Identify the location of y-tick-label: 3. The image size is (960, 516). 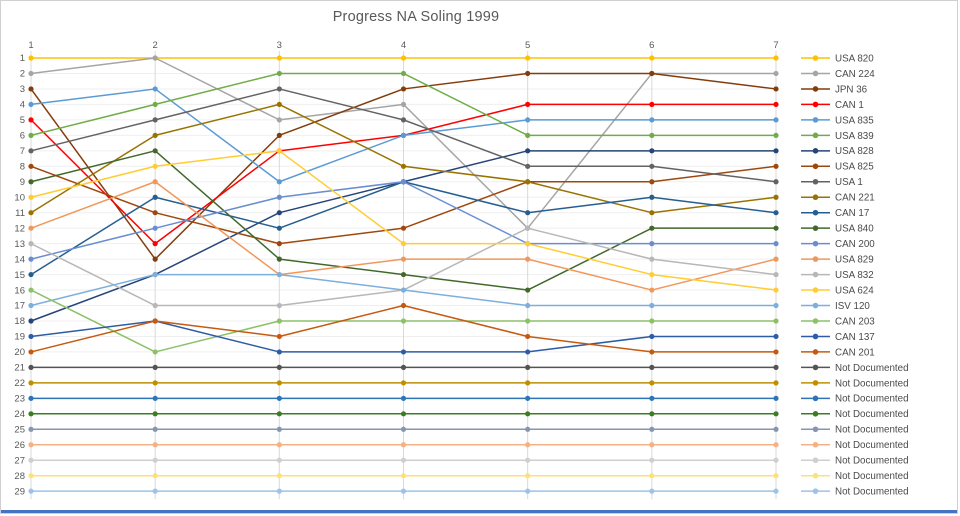
(22, 89).